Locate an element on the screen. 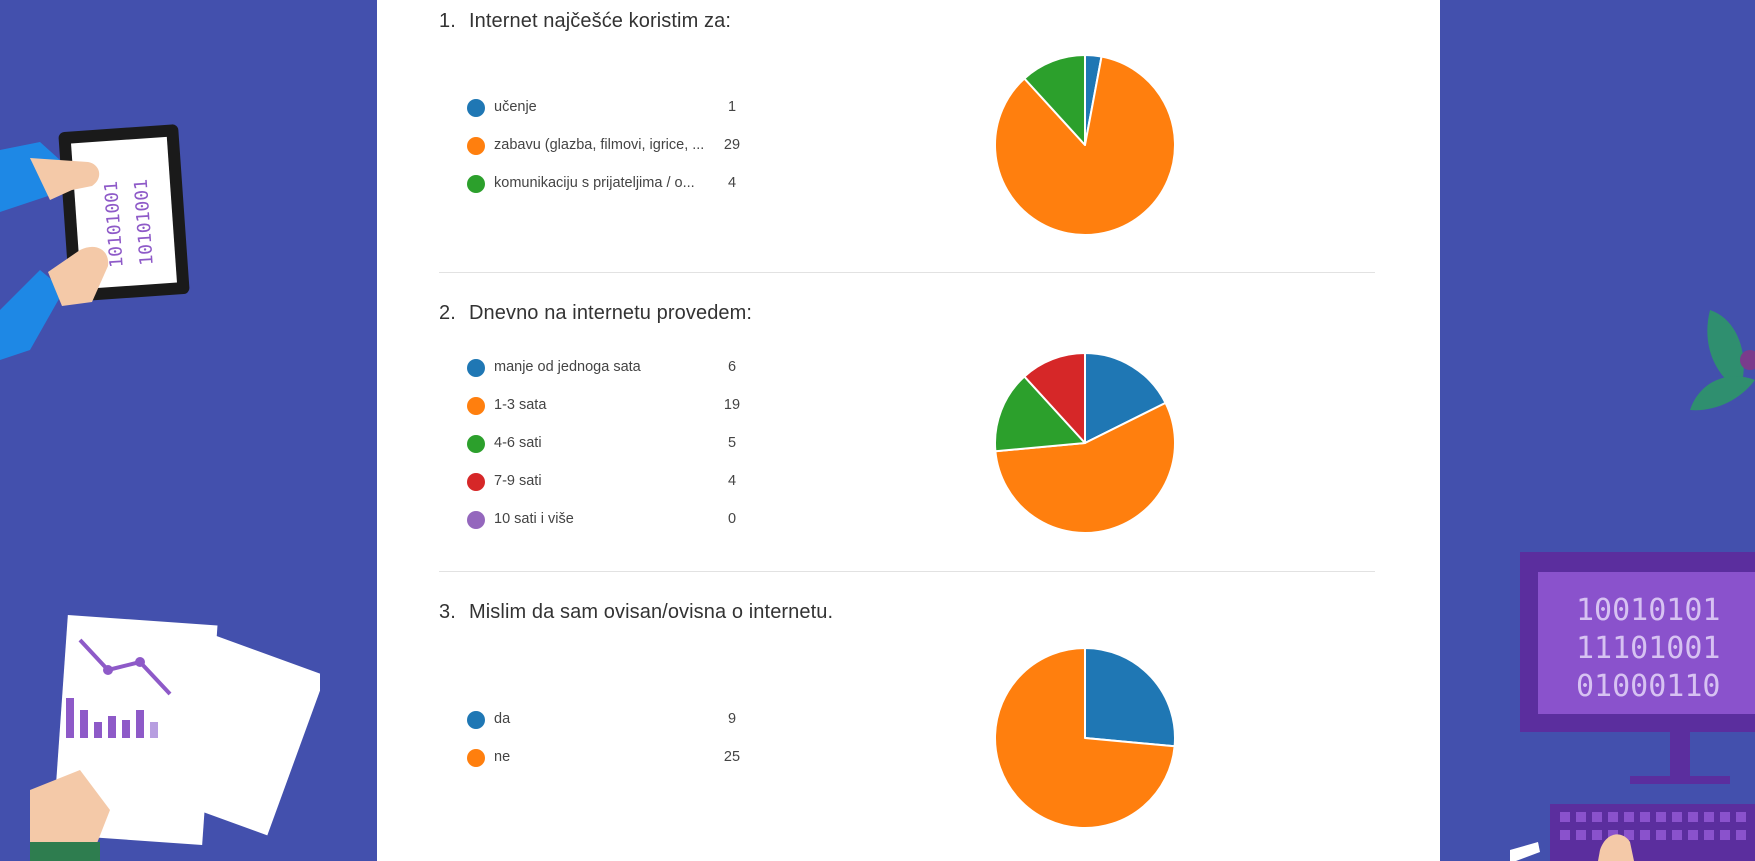 This screenshot has height=861, width=1755. legend-item: ne 25 is located at coordinates (617, 758).